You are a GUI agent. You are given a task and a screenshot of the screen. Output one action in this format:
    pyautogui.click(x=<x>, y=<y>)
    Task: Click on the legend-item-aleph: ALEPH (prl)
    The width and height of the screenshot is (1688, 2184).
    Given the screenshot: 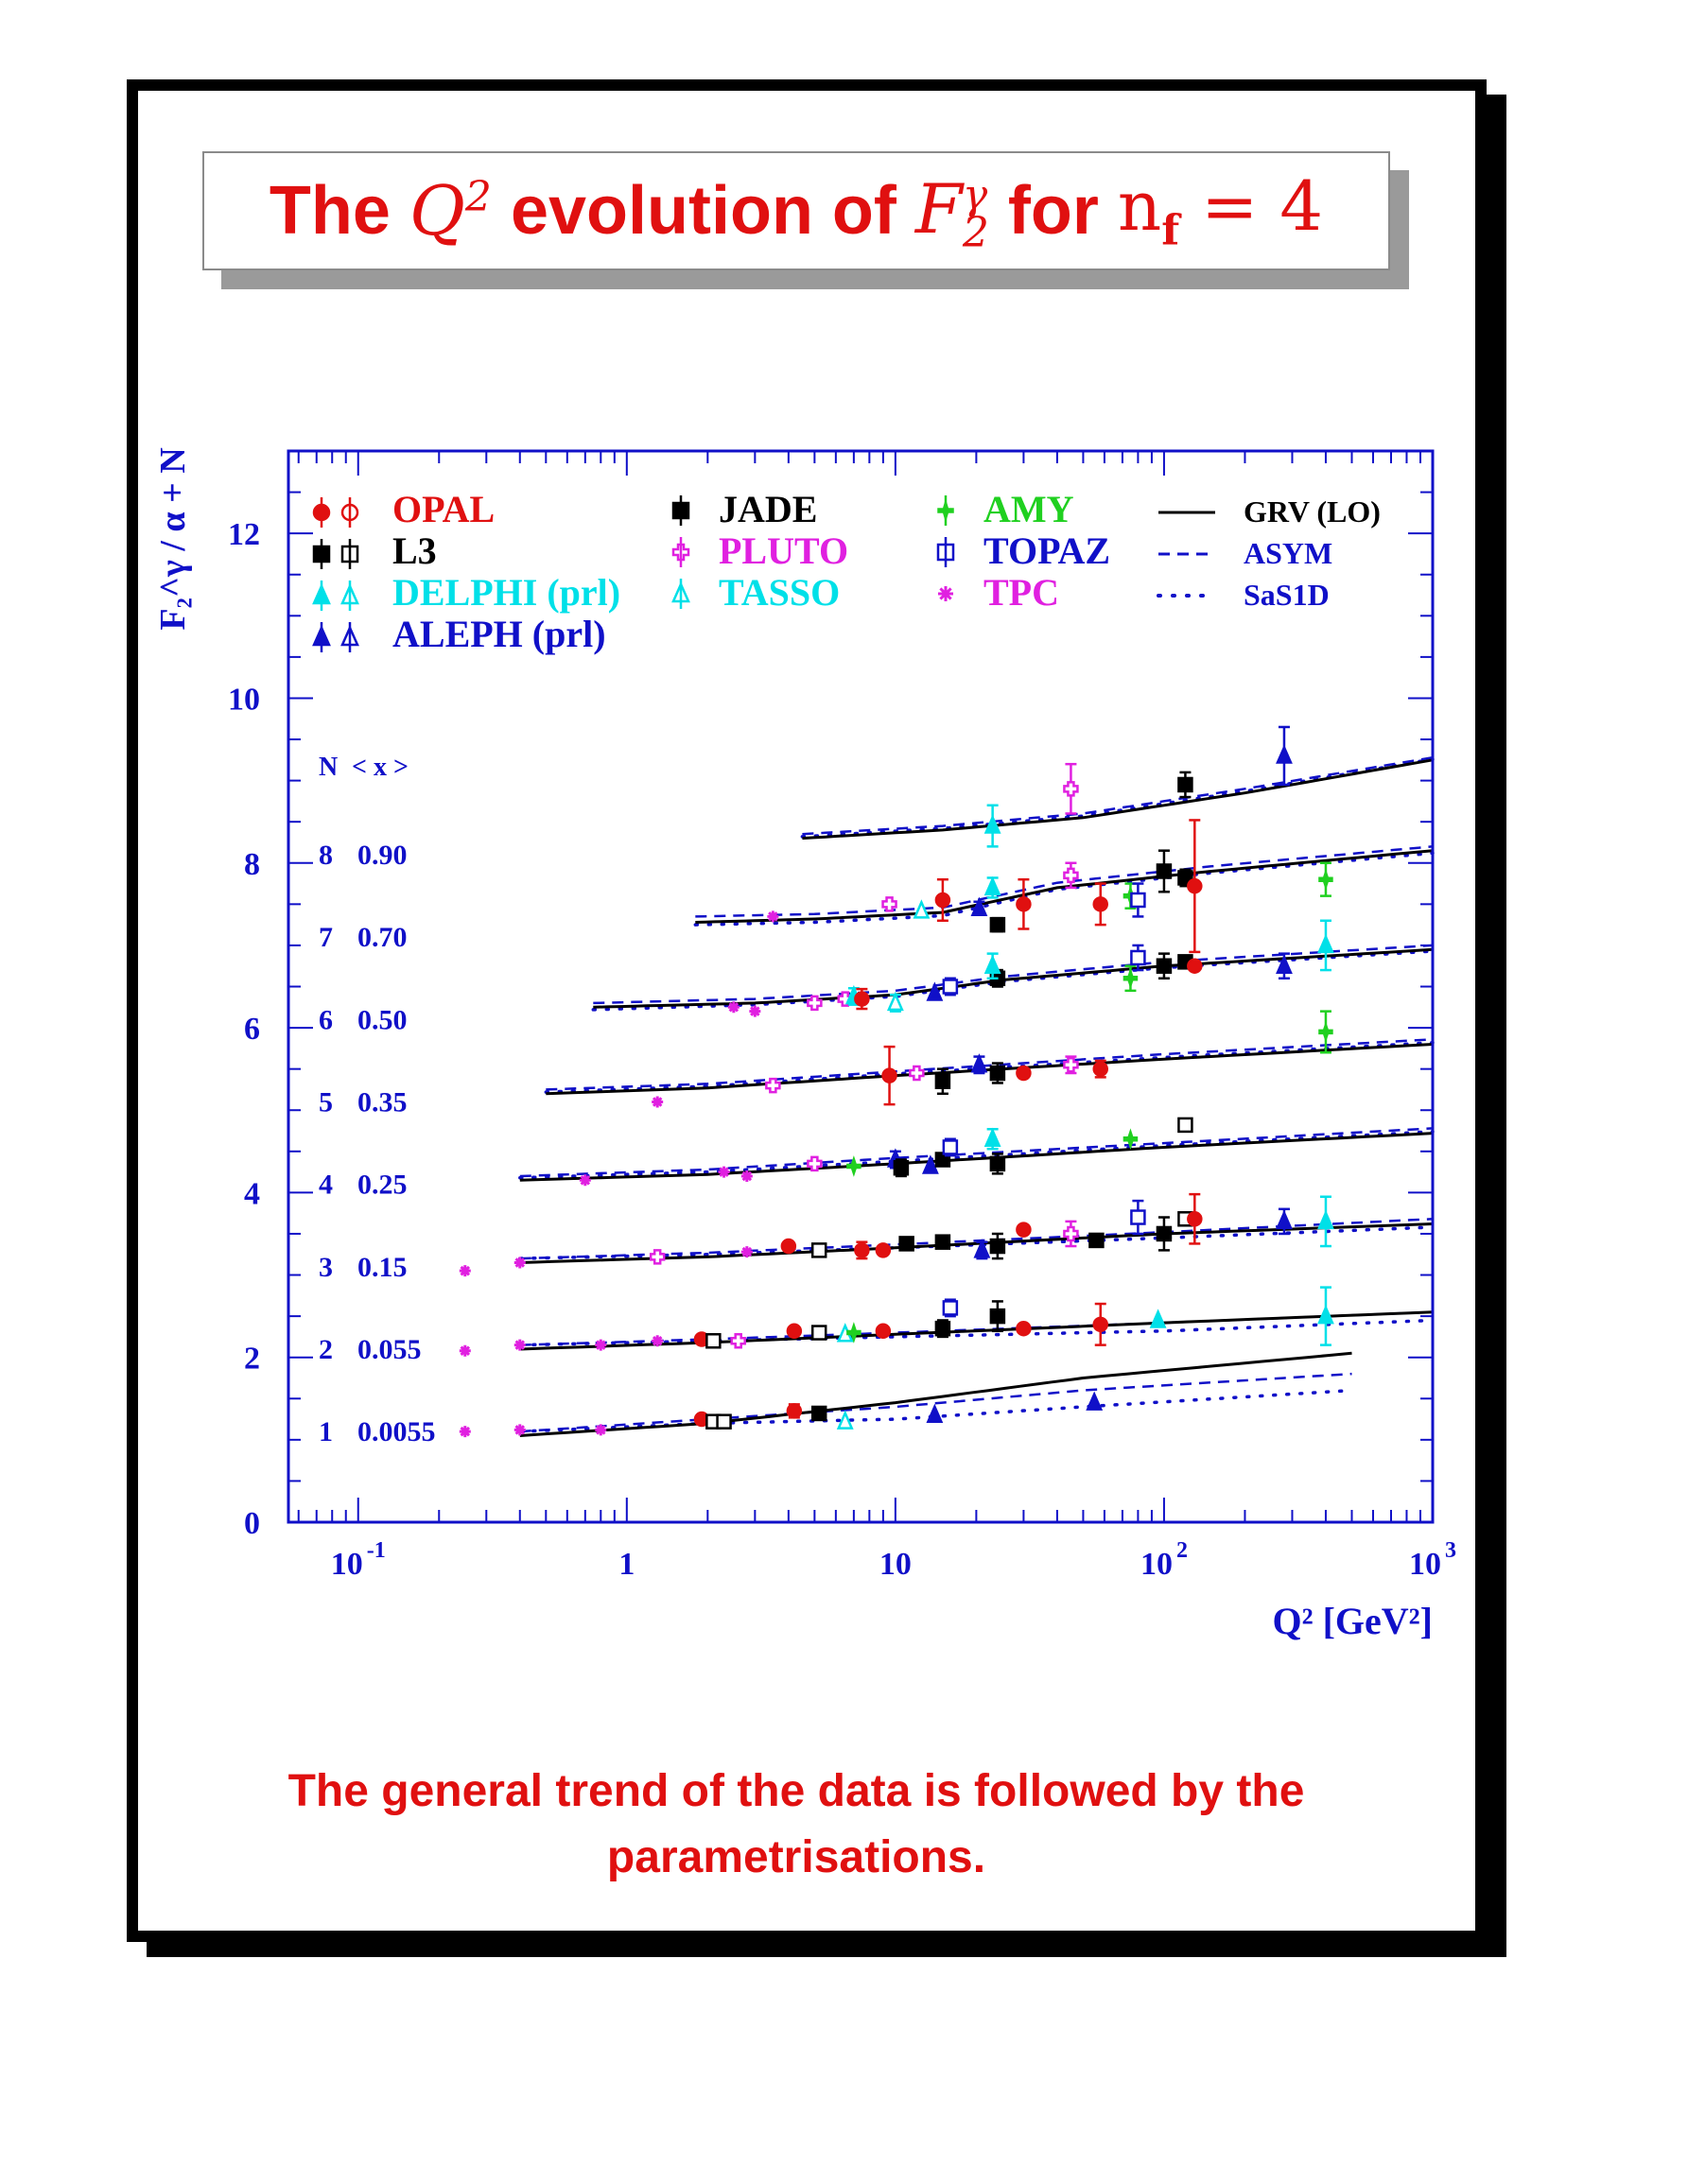 What is the action you would take?
    pyautogui.click(x=459, y=634)
    